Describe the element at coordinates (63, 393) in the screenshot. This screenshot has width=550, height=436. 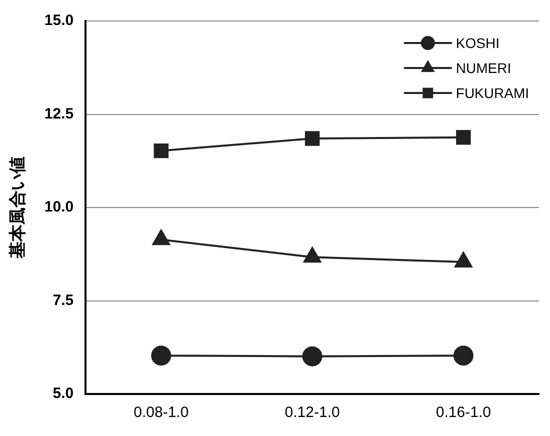
I see `y-tick-label: 5.0` at that location.